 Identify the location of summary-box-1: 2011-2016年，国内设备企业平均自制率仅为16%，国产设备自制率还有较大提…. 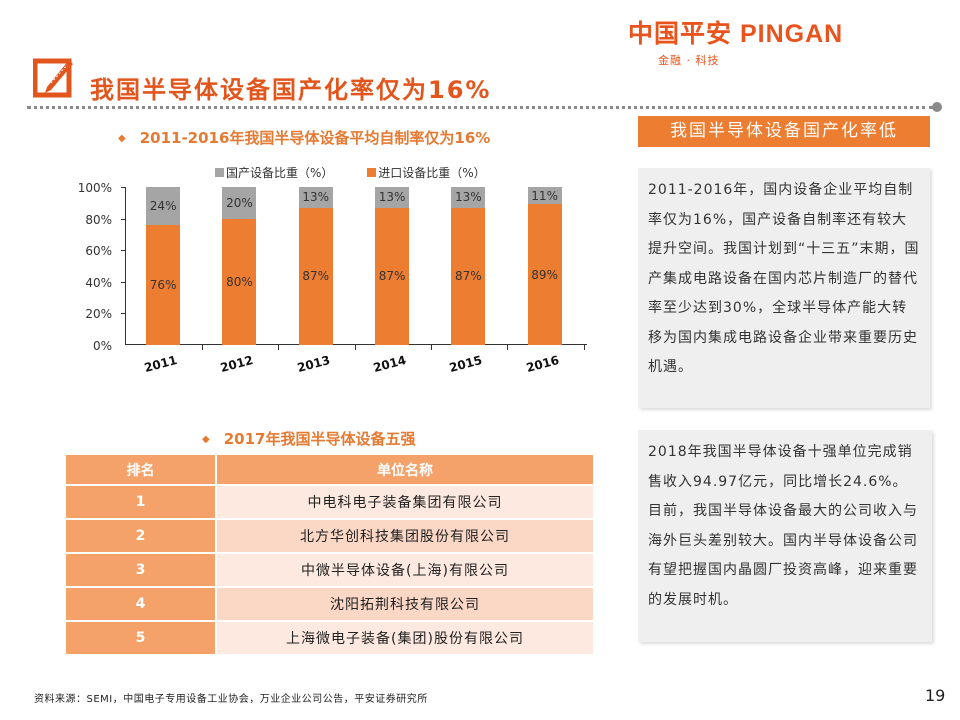
(784, 288).